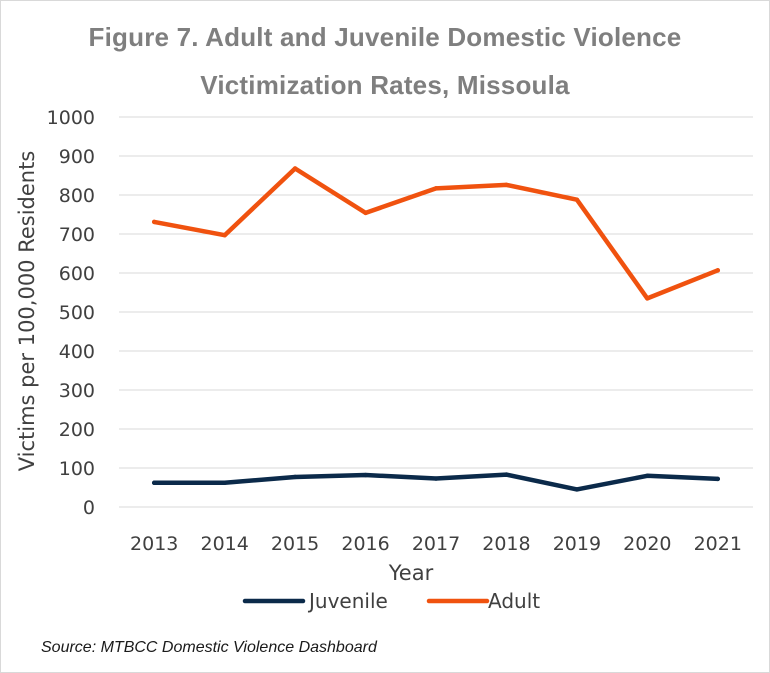  I want to click on x-tick-label: 2015, so click(295, 544).